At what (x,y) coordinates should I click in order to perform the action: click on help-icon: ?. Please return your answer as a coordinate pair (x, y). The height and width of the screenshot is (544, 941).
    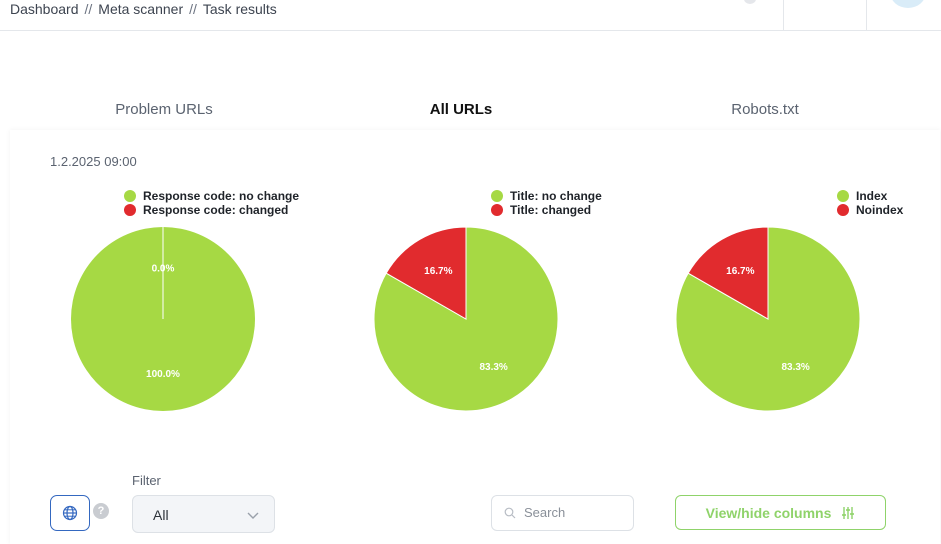
    Looking at the image, I should click on (101, 511).